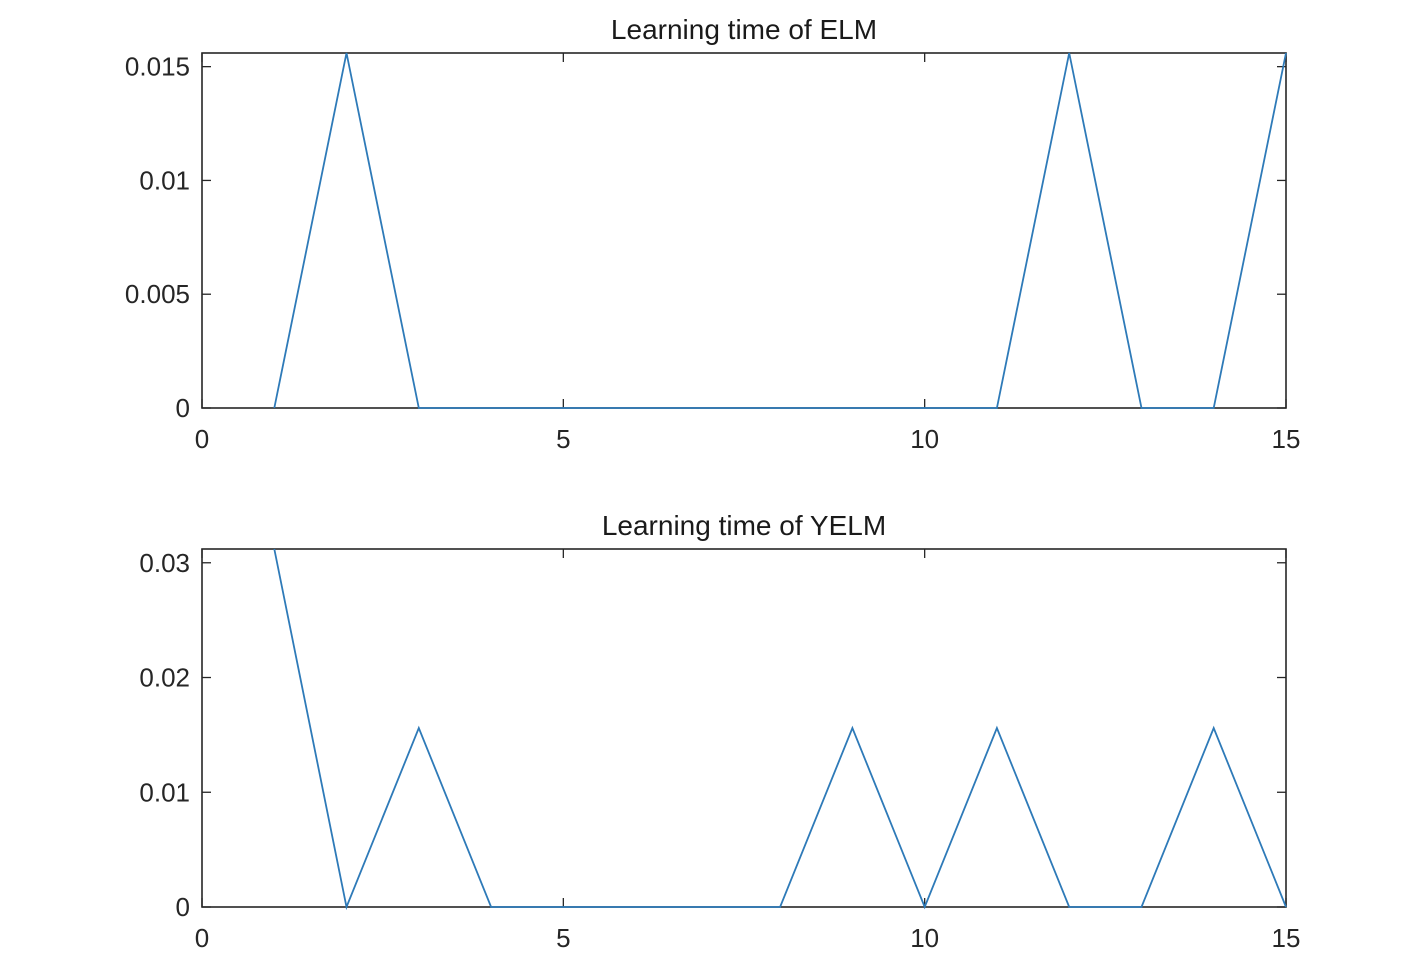 This screenshot has width=1422, height=962. What do you see at coordinates (164, 678) in the screenshot?
I see `y-tick-label: 0.02` at bounding box center [164, 678].